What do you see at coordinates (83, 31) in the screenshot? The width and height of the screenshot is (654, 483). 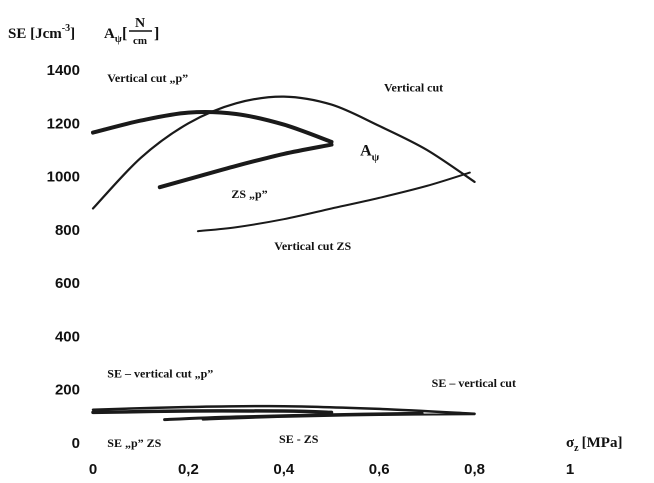 I see `y-axis-label: SE [Jcm-3] Aψ [ N cm ]` at bounding box center [83, 31].